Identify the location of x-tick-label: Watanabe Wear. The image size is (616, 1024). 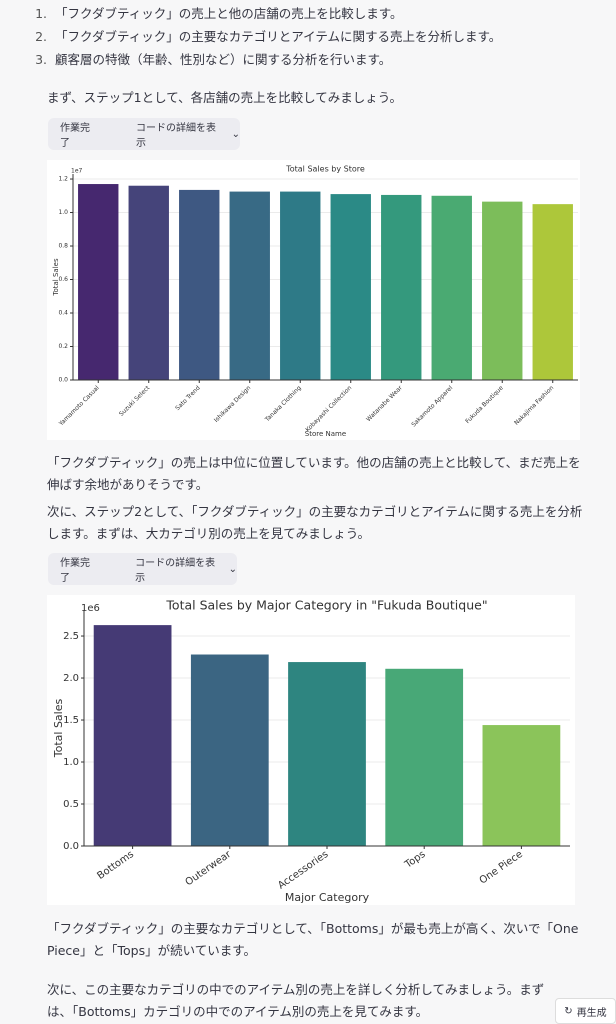
(384, 403).